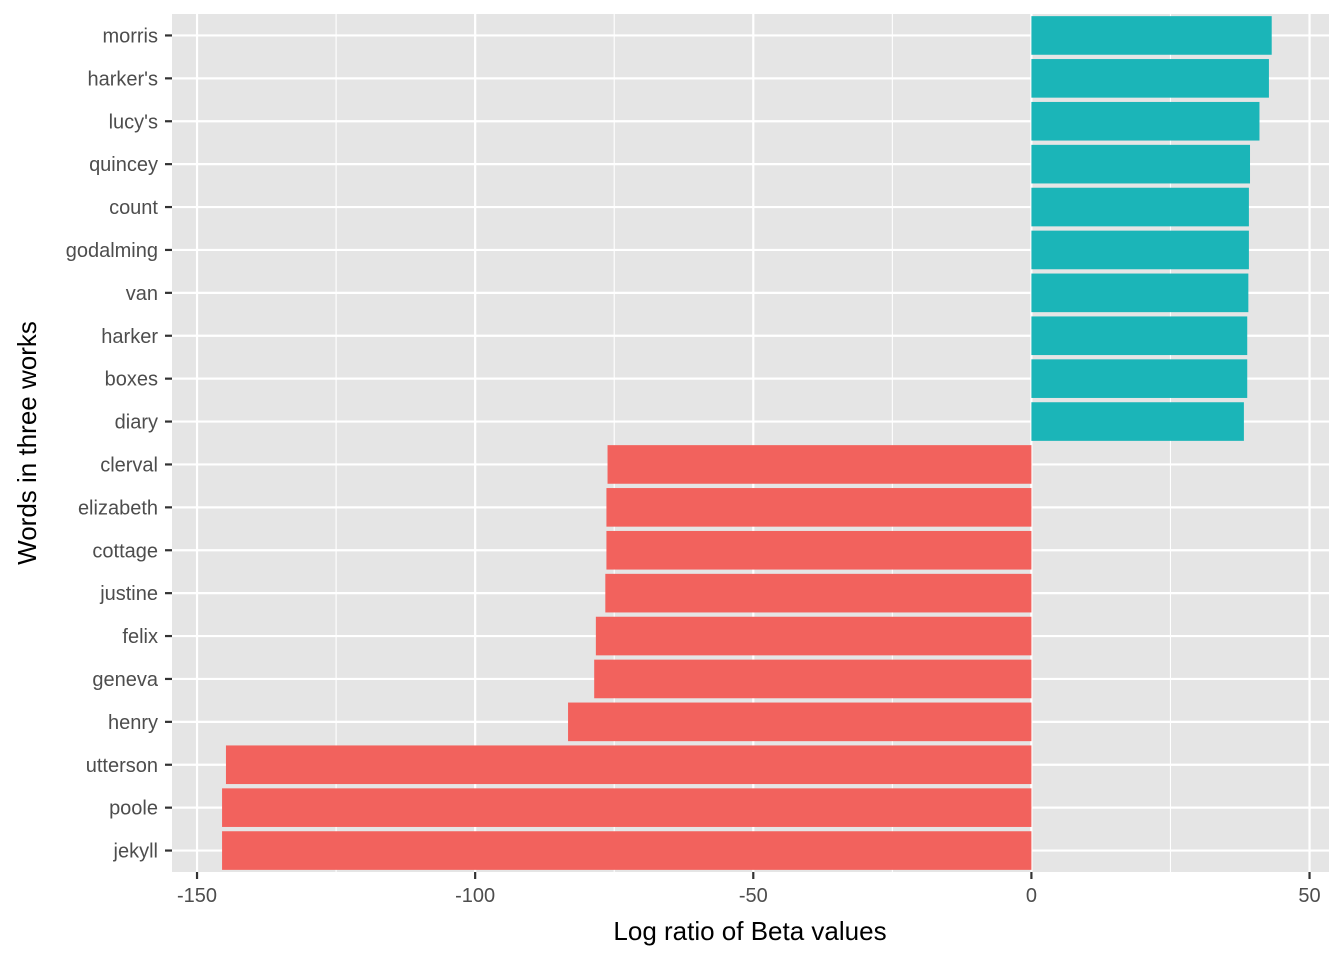 The width and height of the screenshot is (1344, 960). What do you see at coordinates (627, 850) in the screenshot?
I see `bar-jekyll` at bounding box center [627, 850].